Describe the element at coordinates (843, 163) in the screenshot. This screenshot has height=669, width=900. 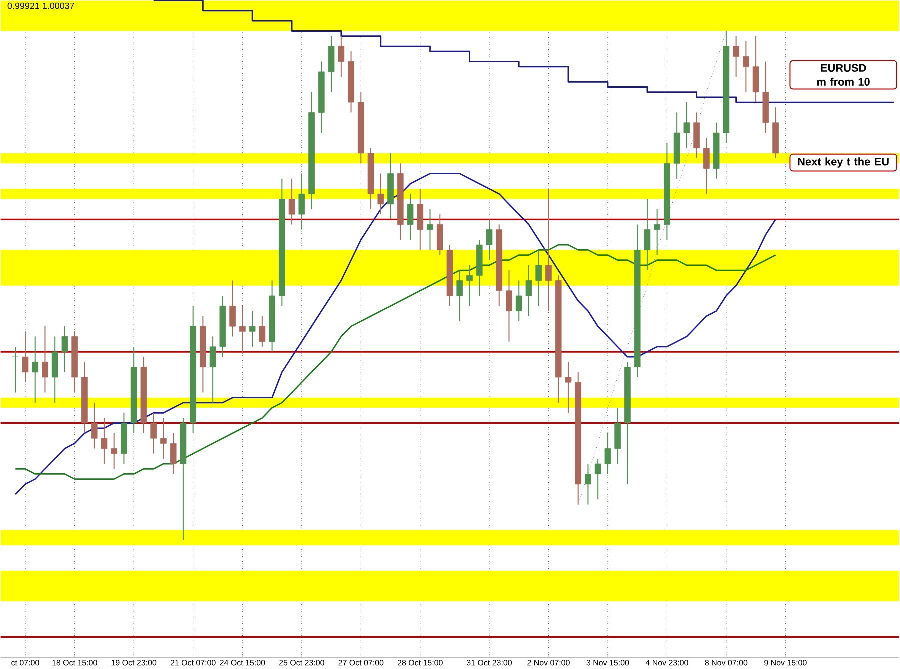
I see `annotation: Next key t the EU` at that location.